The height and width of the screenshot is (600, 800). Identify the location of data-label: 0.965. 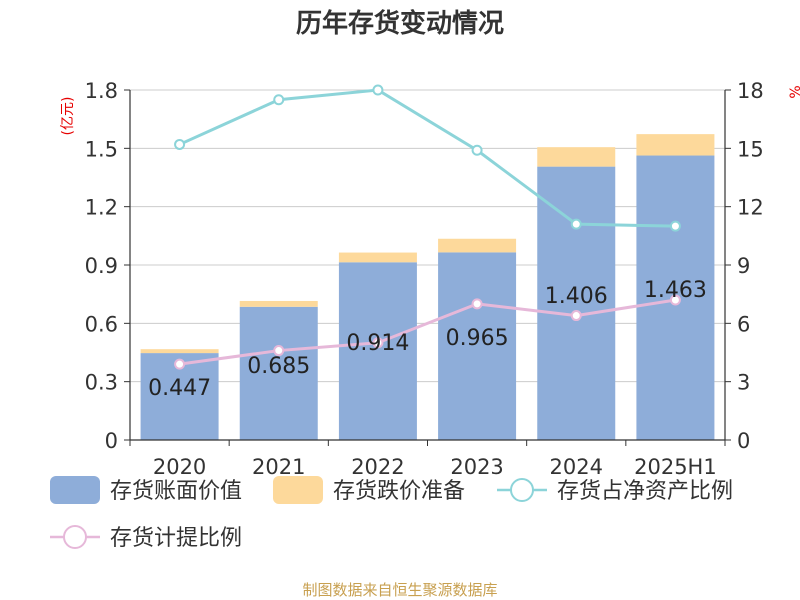
(477, 338).